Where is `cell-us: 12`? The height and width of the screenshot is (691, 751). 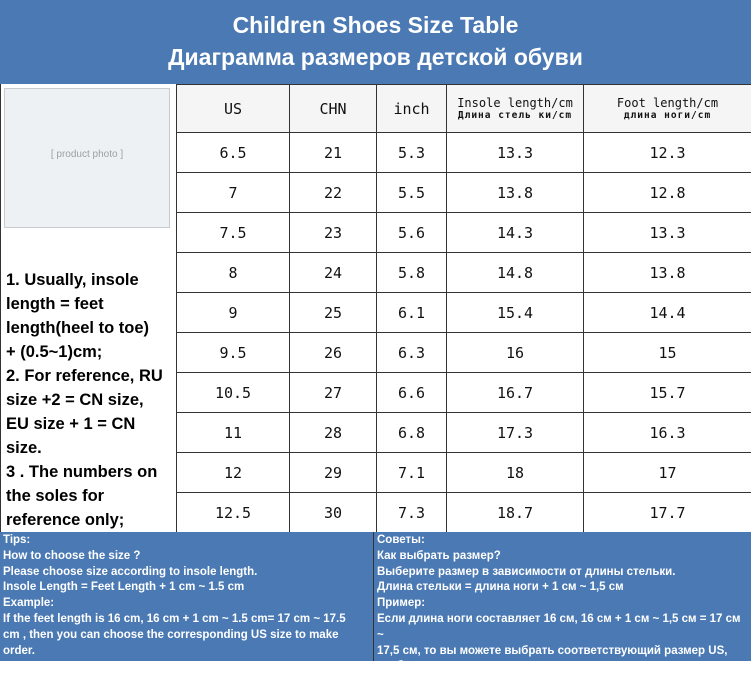
cell-us: 12 is located at coordinates (233, 473).